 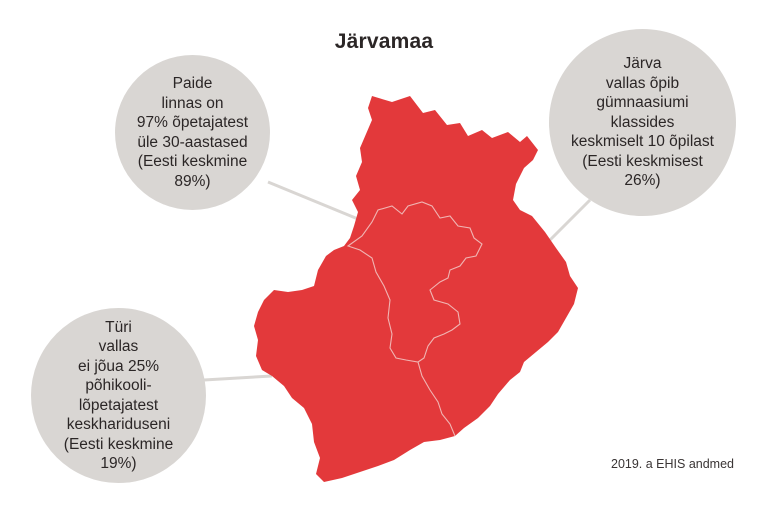 What do you see at coordinates (118, 424) in the screenshot?
I see `callout-line: keskhariduseni` at bounding box center [118, 424].